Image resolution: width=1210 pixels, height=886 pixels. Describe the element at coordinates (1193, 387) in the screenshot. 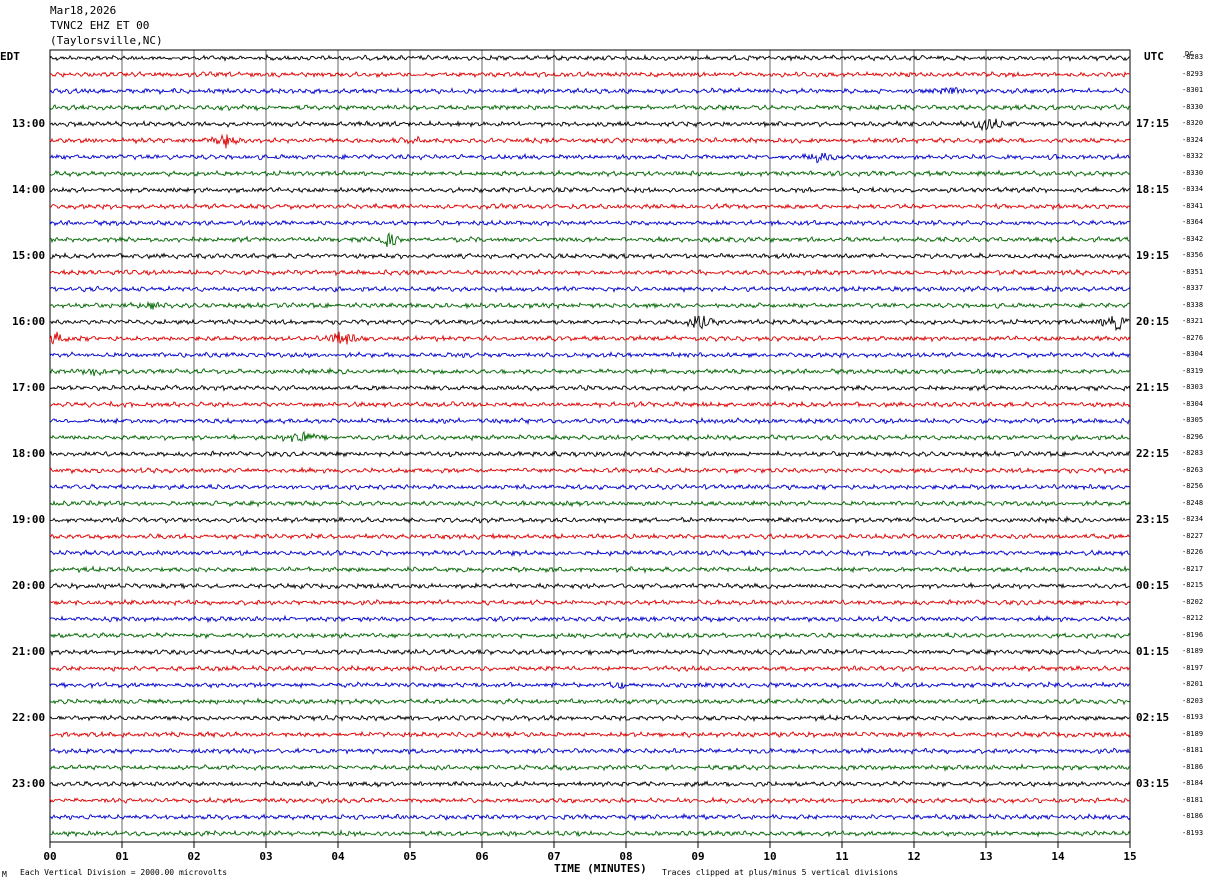

I see `dc-offset-label: -8303` at that location.